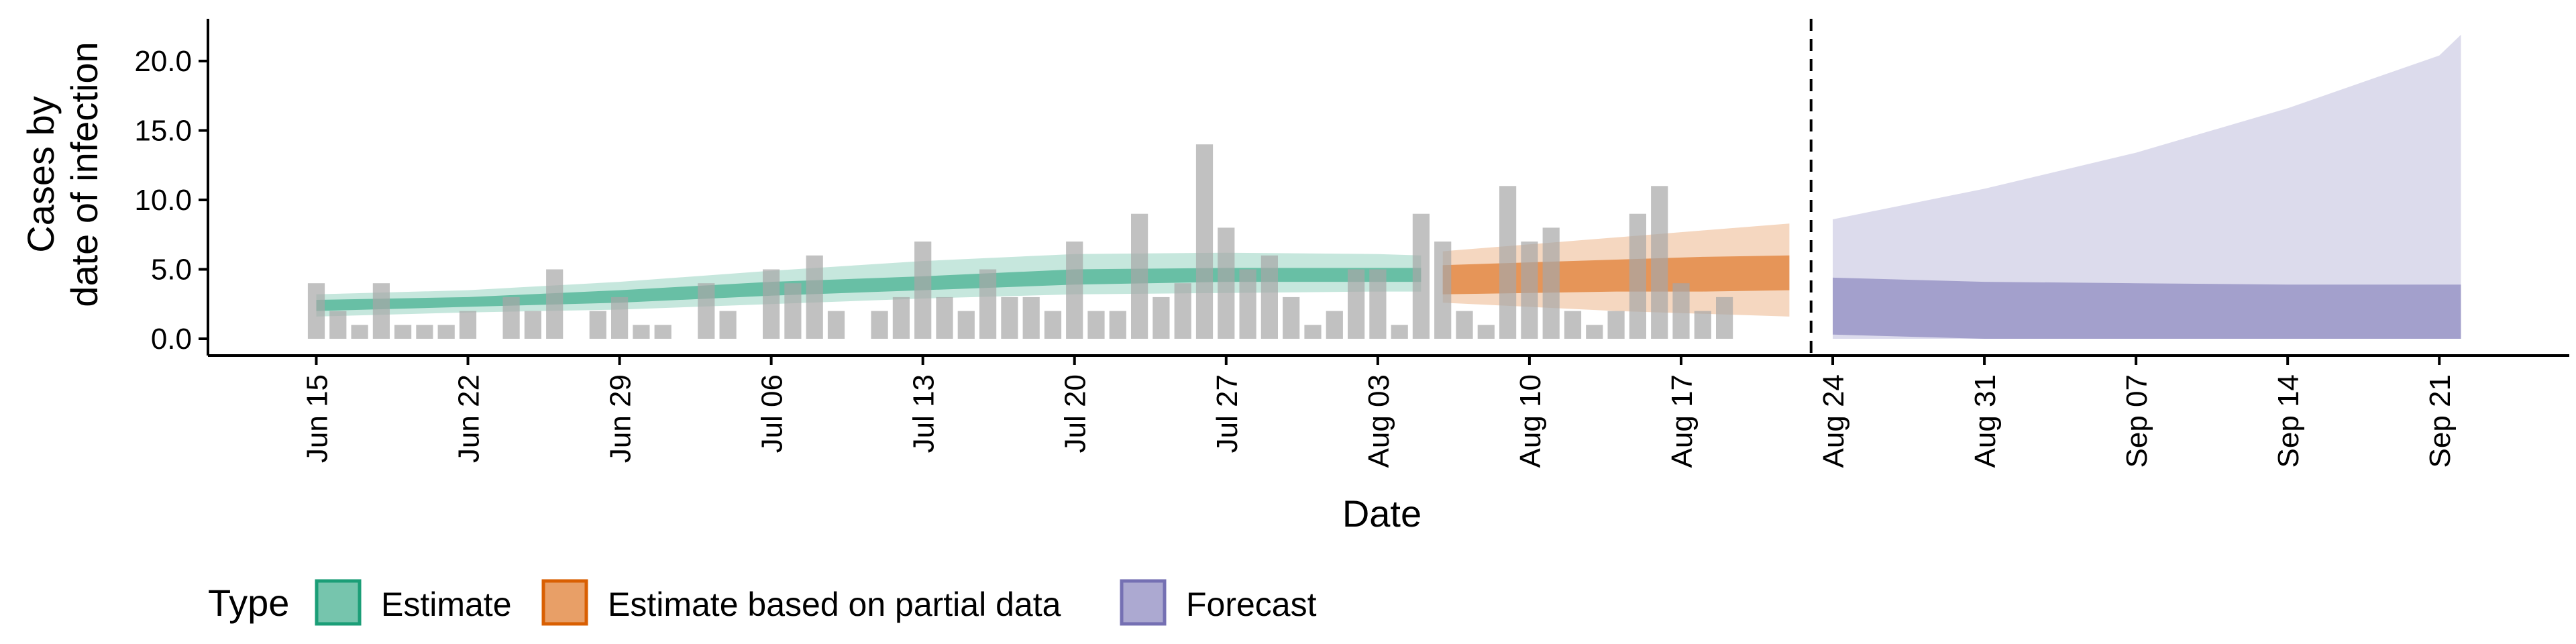  Describe the element at coordinates (446, 604) in the screenshot. I see `legend-label: Estimate` at that location.